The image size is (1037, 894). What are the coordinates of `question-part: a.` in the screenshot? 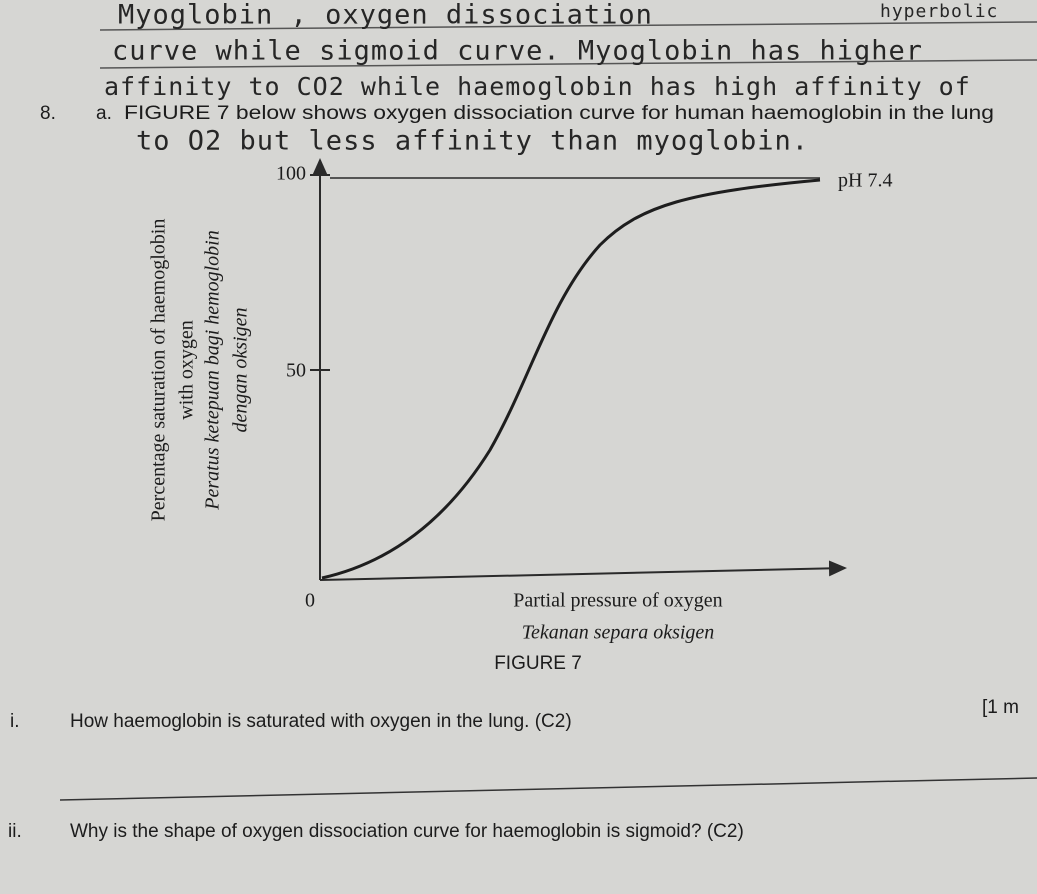 It's located at (104, 113).